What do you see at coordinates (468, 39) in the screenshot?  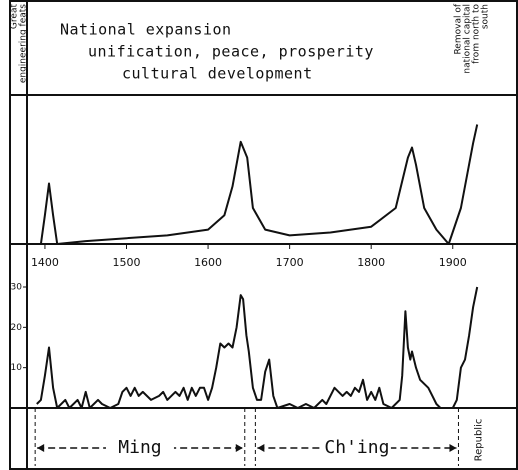 I see `side-note: national capital` at bounding box center [468, 39].